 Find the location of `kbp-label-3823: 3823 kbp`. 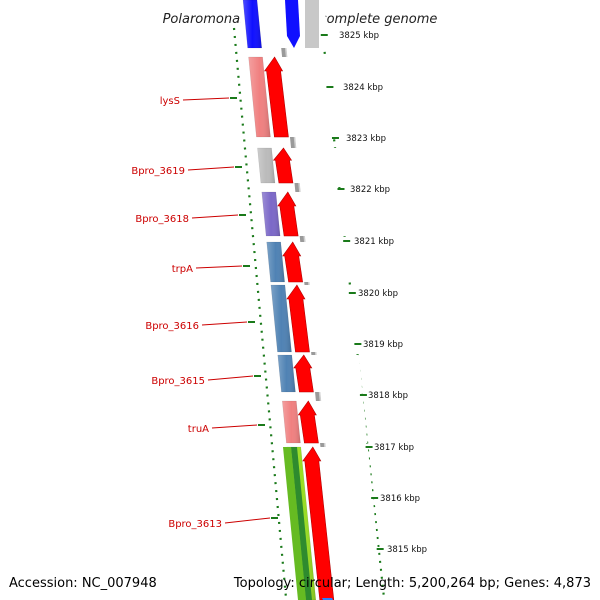

kbp-label-3823: 3823 kbp is located at coordinates (366, 139).